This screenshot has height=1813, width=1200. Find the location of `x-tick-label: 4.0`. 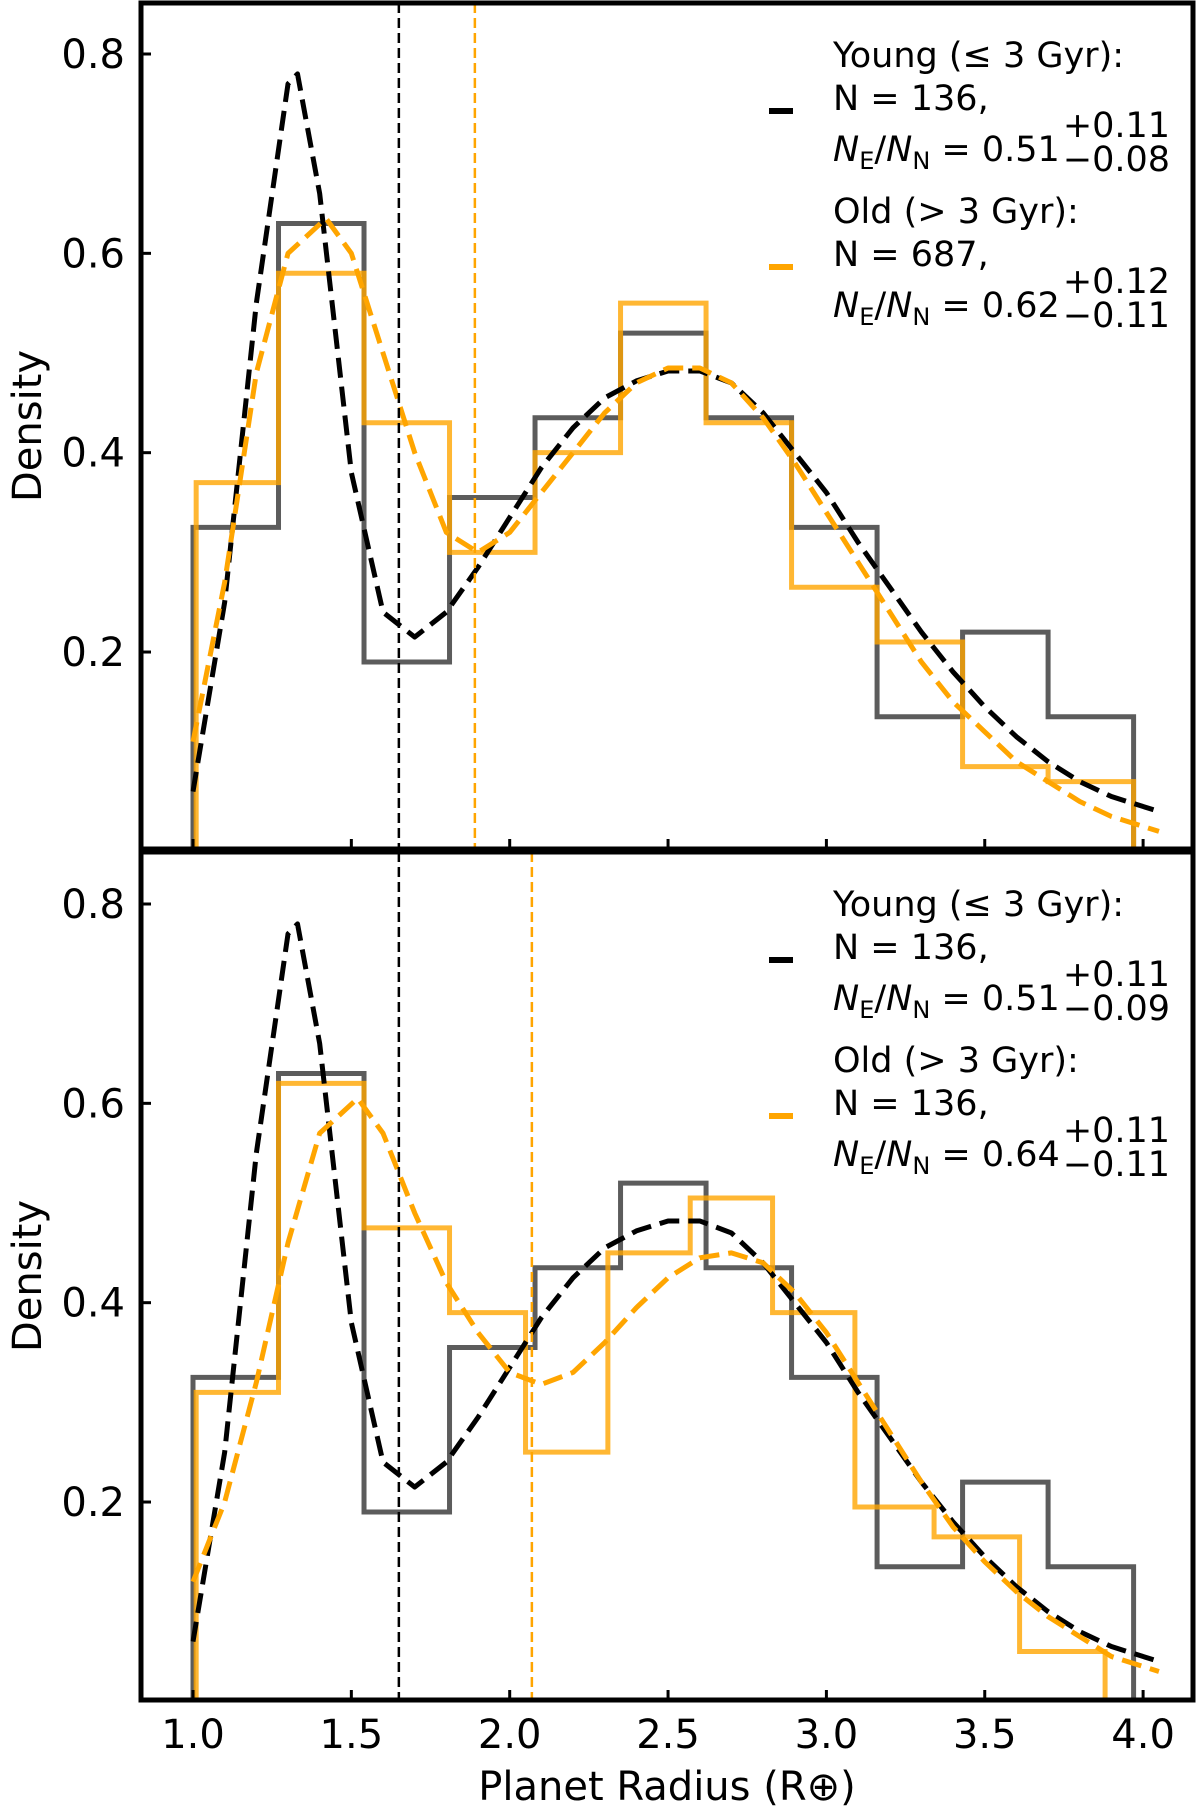

x-tick-label: 4.0 is located at coordinates (1143, 1735).